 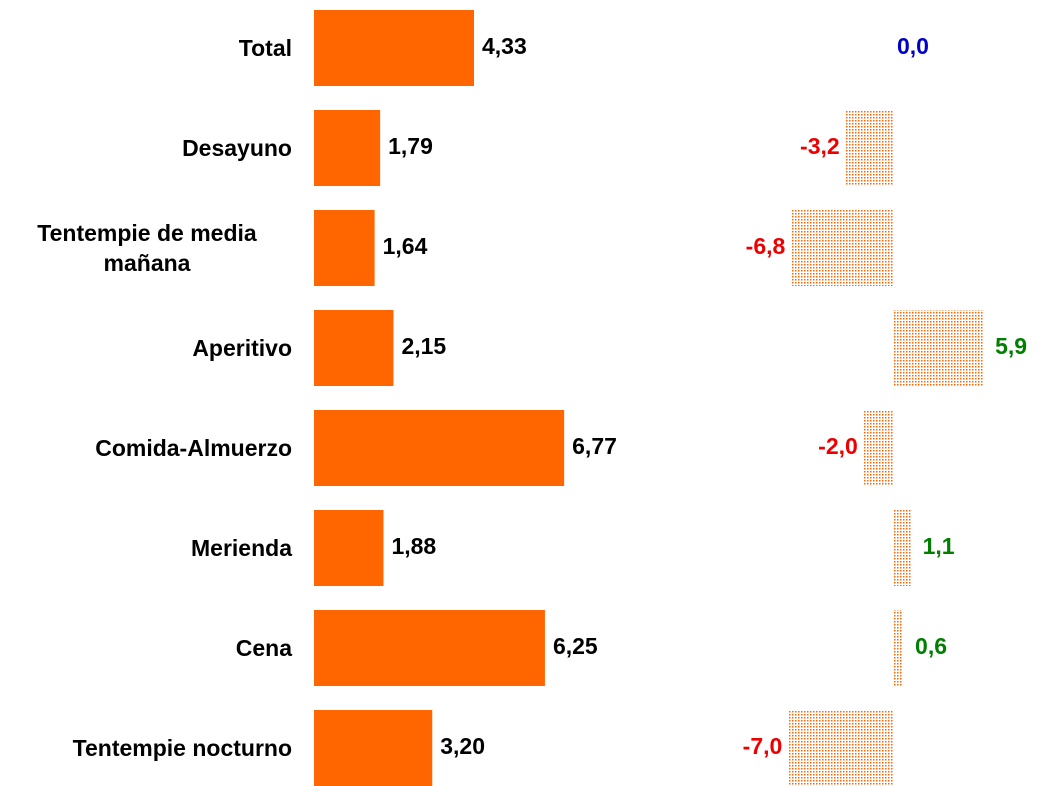 I want to click on category-label: Tentempie de media mañana, so click(x=147, y=248).